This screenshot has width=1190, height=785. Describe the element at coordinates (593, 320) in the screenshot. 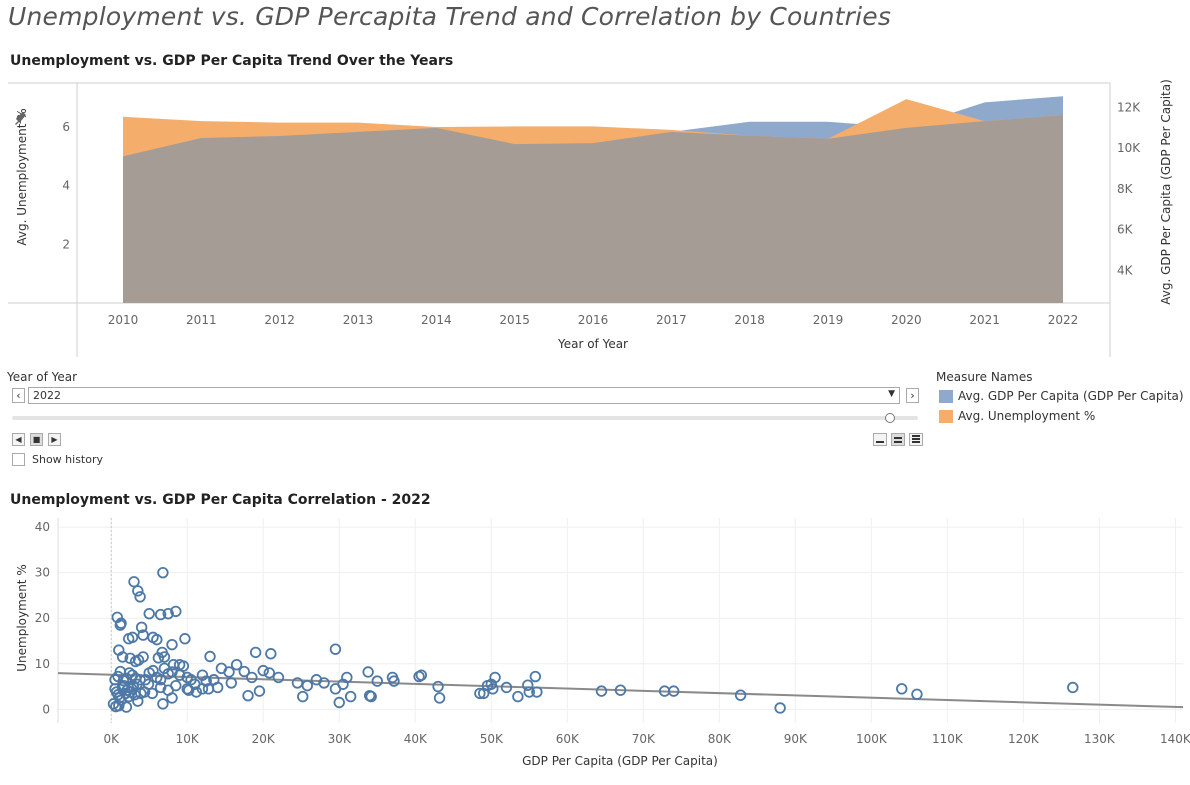

I see `x-axis-tick-label: 2016` at that location.